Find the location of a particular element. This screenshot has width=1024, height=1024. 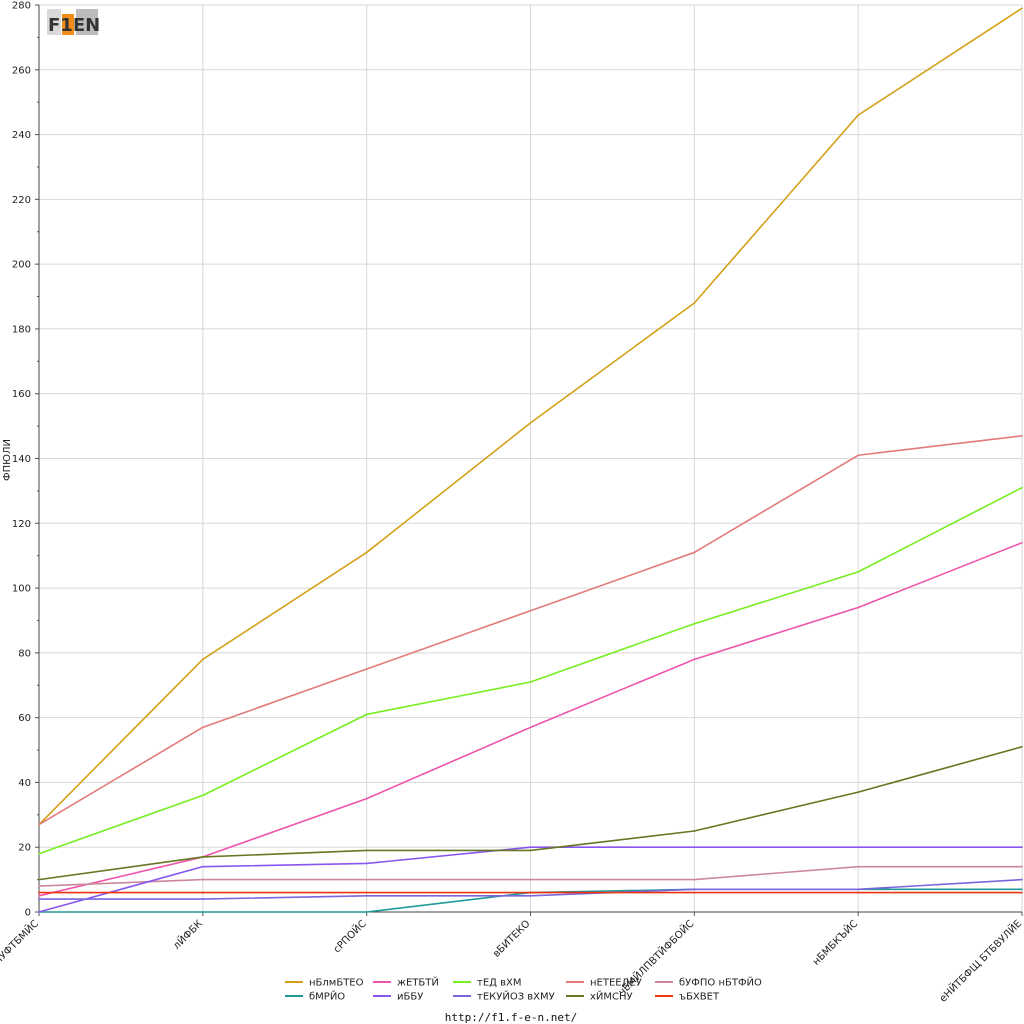

legend-label: тЕД вХМ is located at coordinates (499, 983).